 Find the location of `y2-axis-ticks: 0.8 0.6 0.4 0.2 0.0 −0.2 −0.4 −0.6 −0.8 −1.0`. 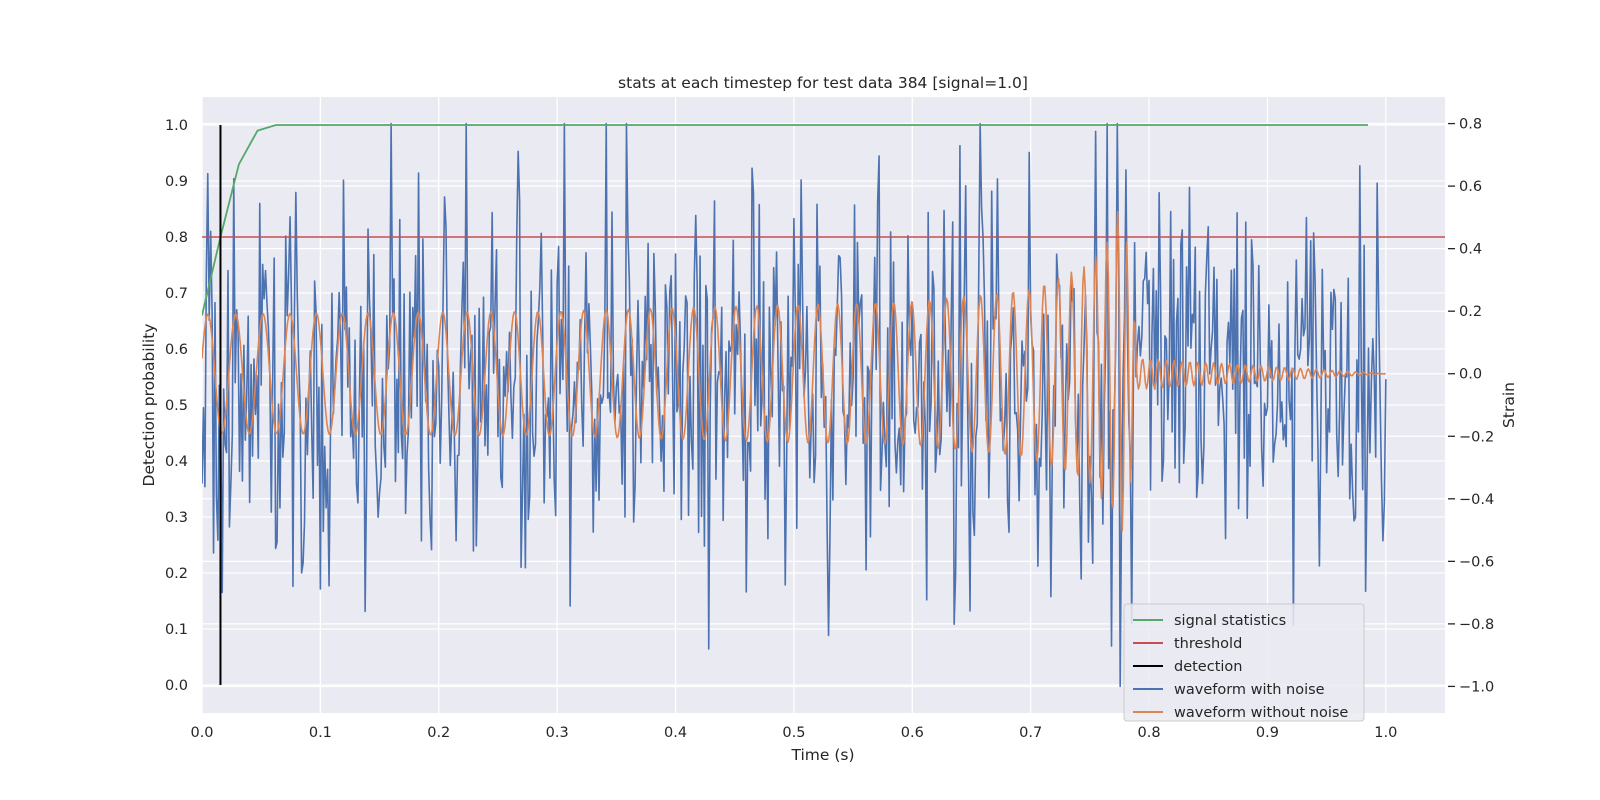

y2-axis-ticks: 0.8 0.6 0.4 0.2 0.0 −0.2 −0.4 −0.6 −0.8 −1.0 is located at coordinates (1471, 406).